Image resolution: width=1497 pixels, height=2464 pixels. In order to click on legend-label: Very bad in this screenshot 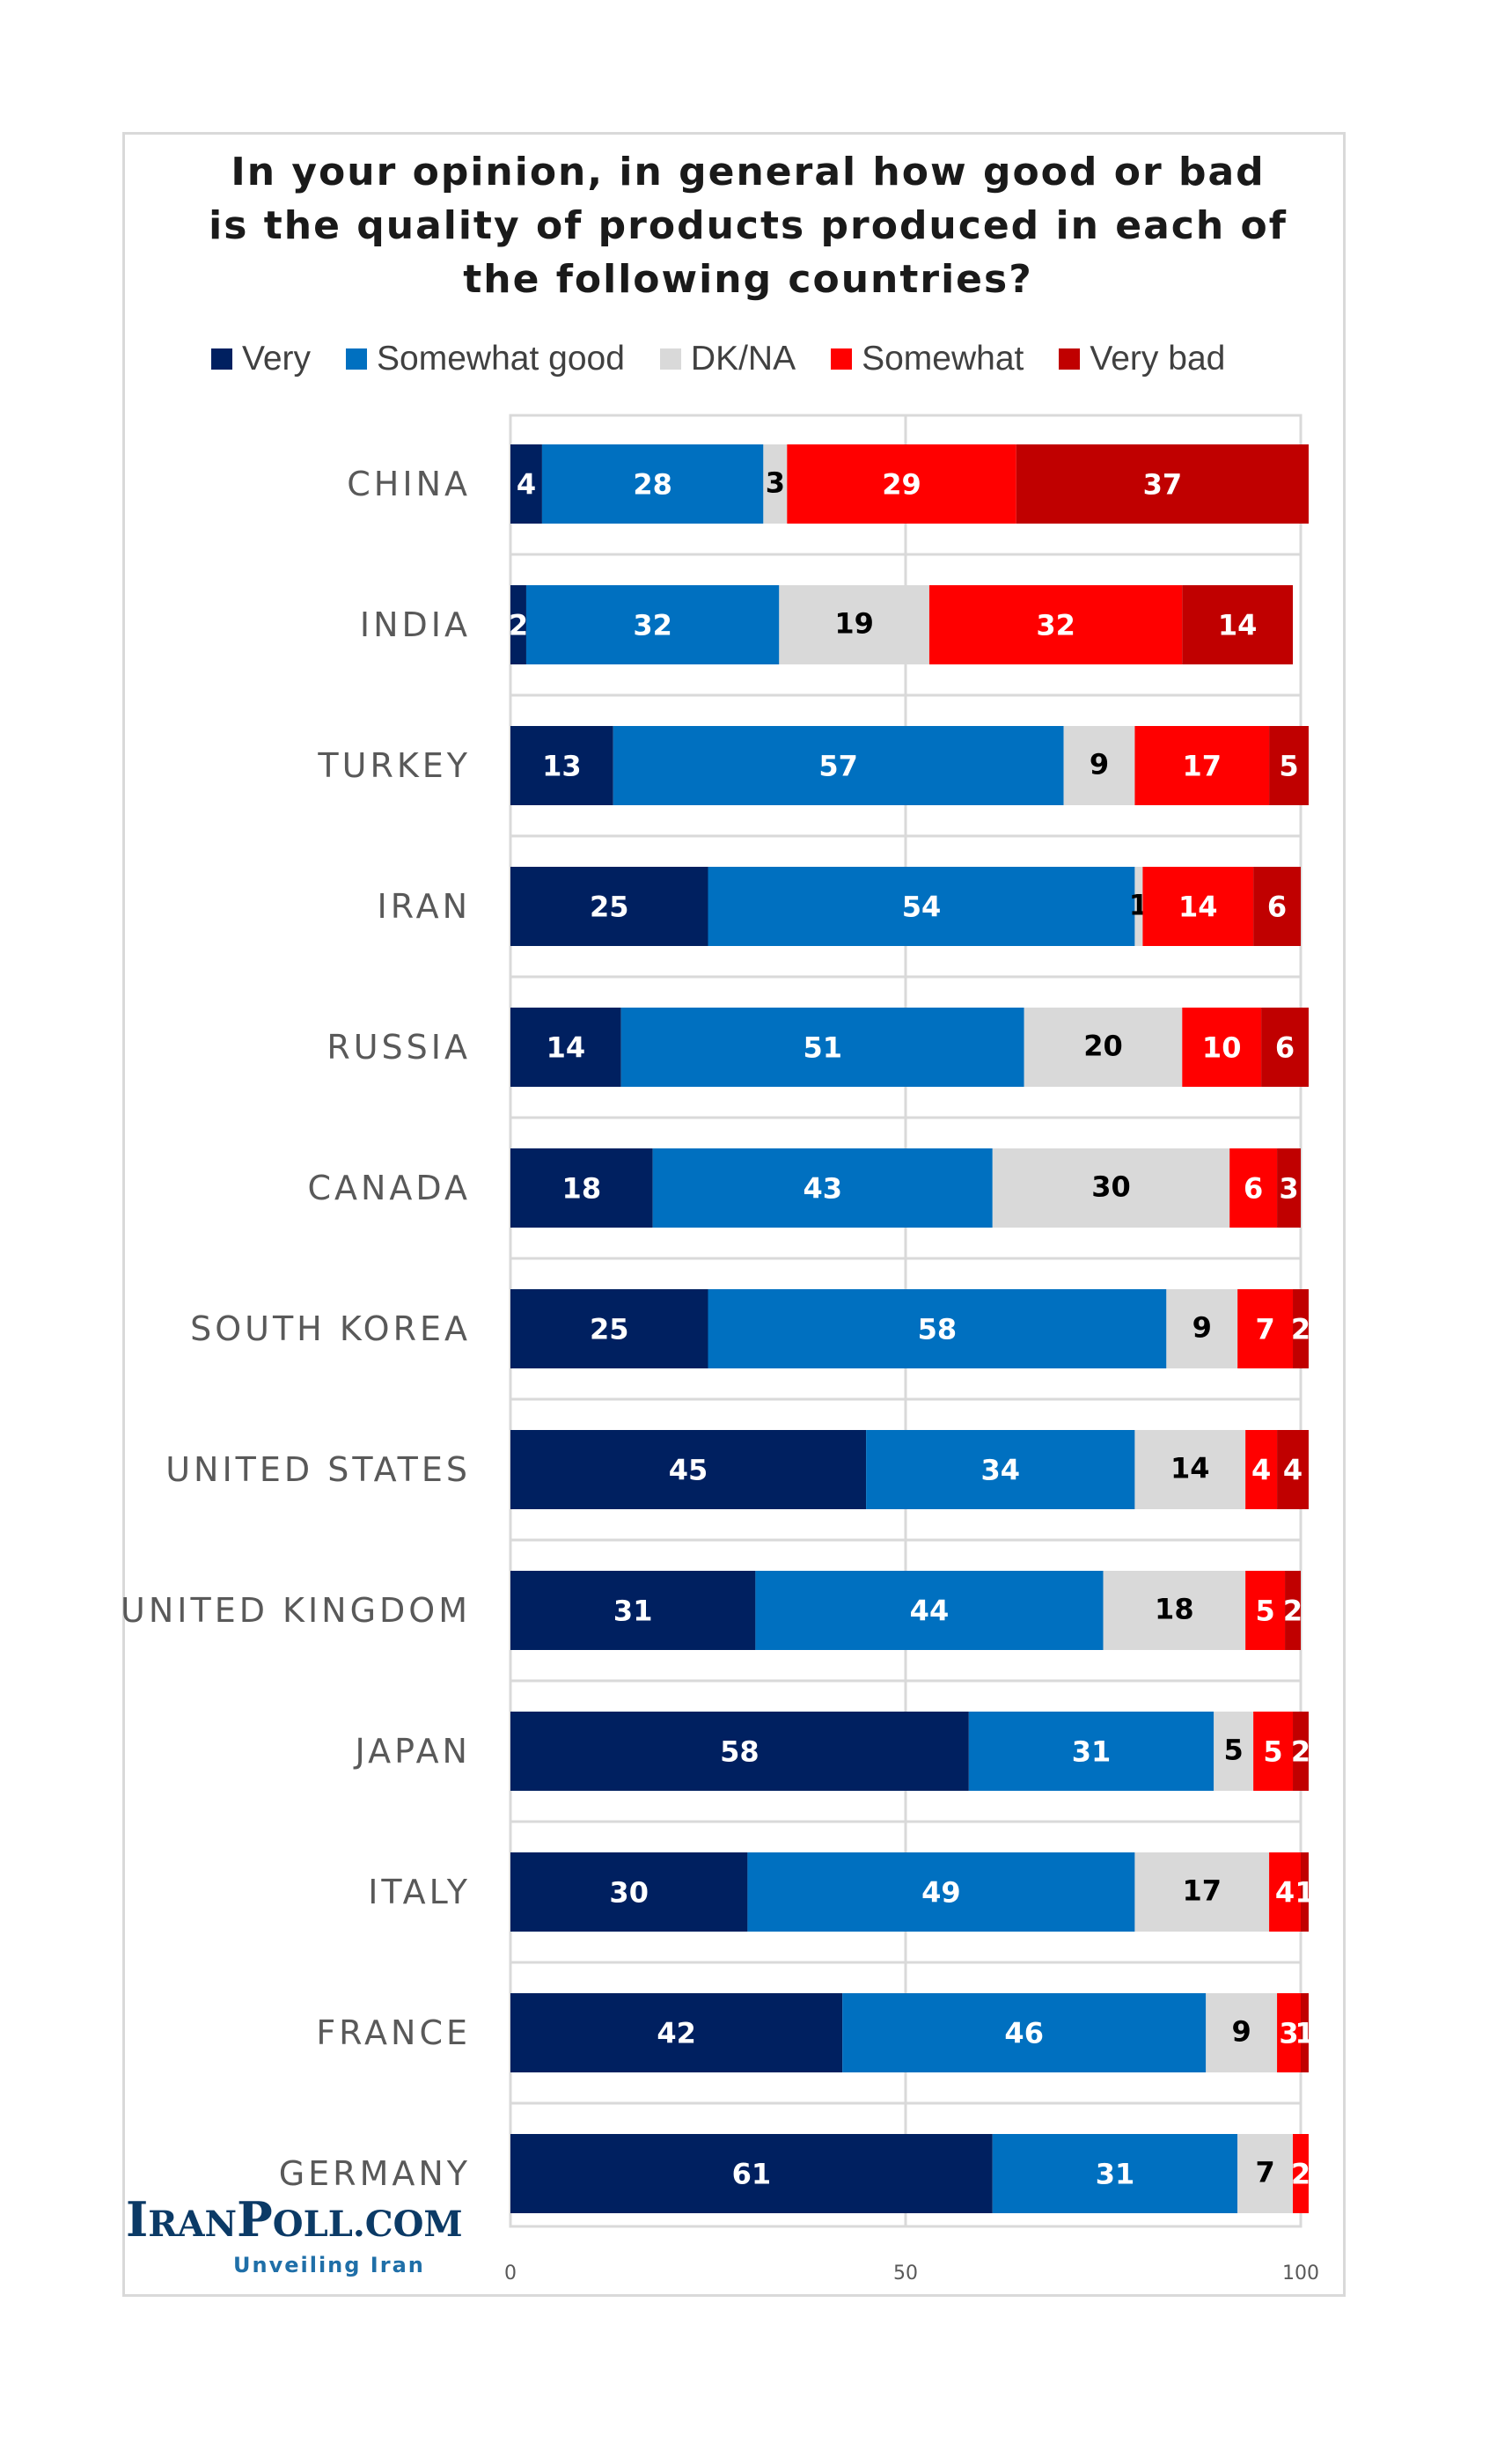, I will do `click(1158, 359)`.